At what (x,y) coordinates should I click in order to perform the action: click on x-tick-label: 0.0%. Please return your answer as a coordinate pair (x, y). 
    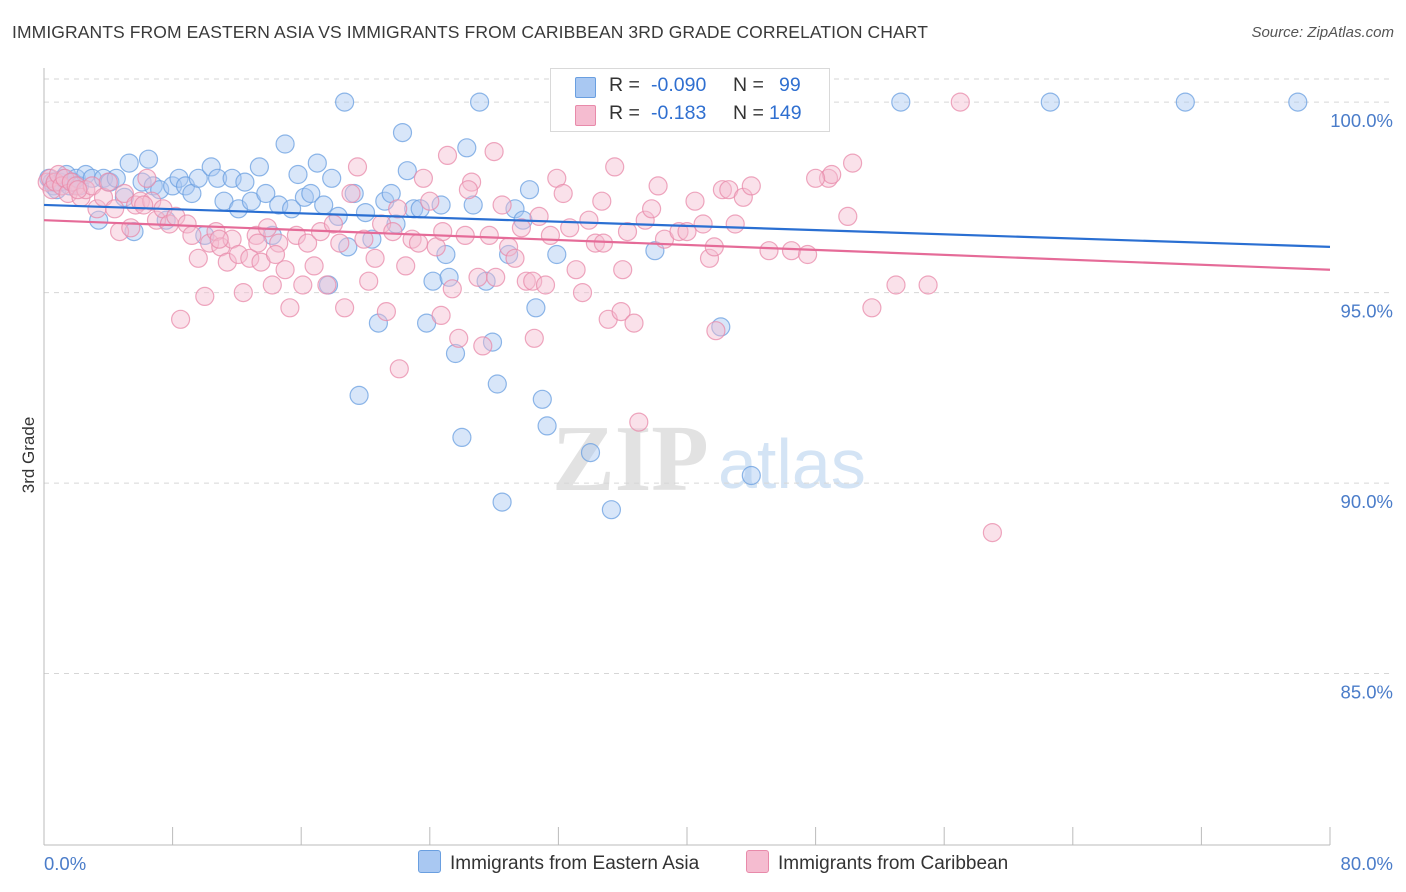
    Looking at the image, I should click on (65, 863).